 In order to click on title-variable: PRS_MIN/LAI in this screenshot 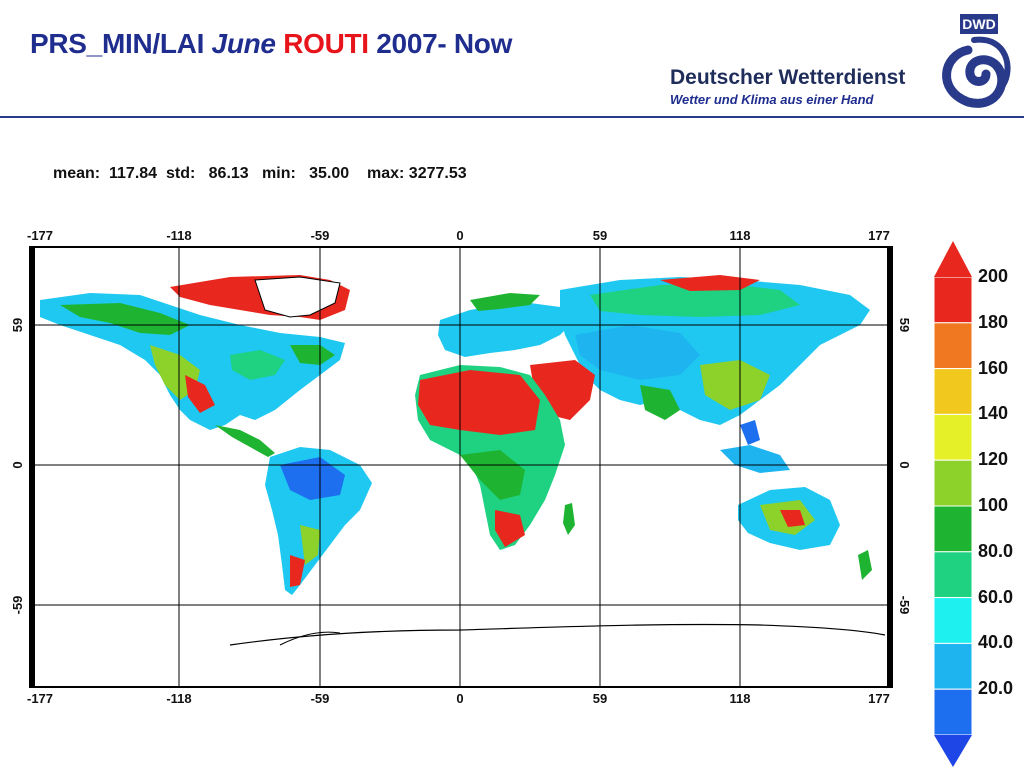, I will do `click(117, 43)`.